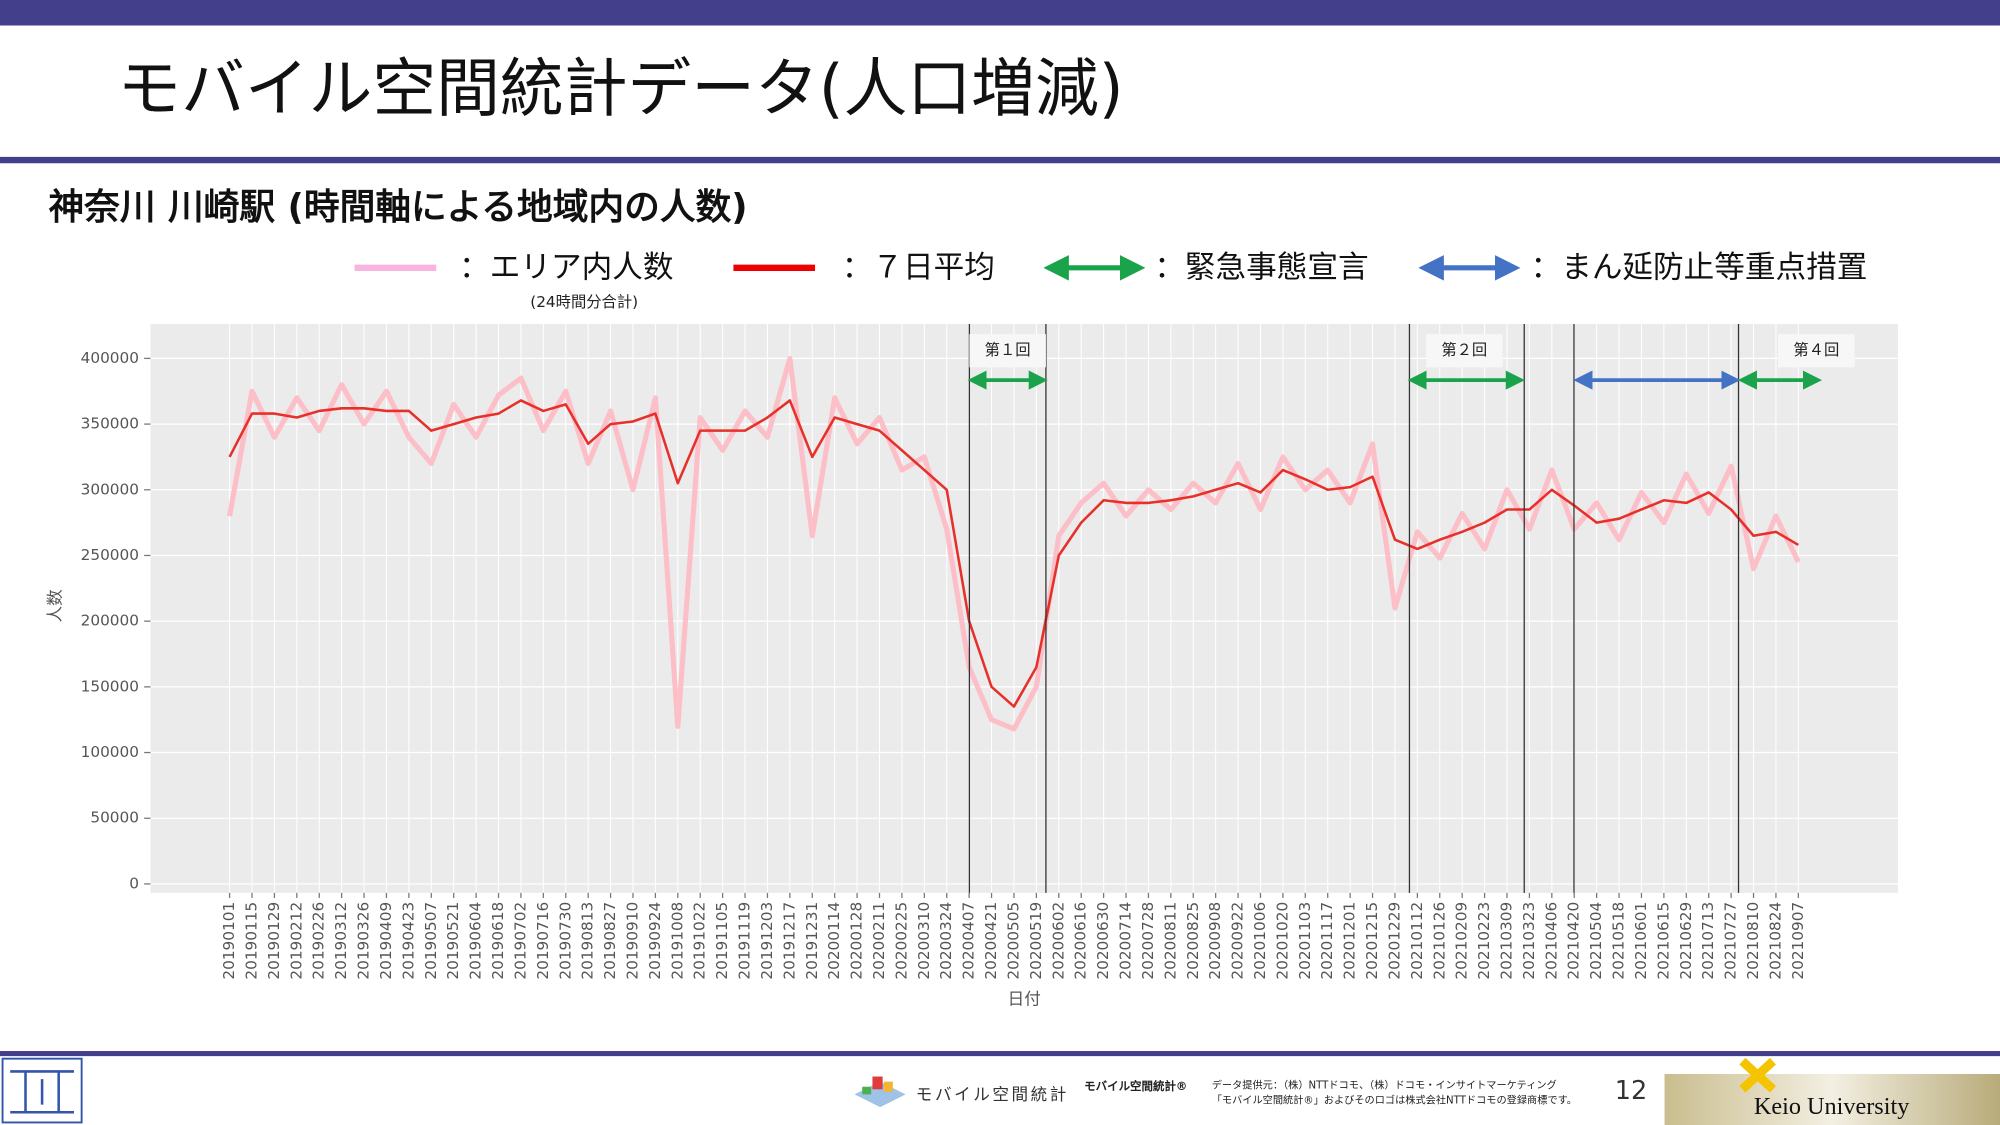  Describe the element at coordinates (857, 941) in the screenshot. I see `x-tick-label: 20200128` at that location.